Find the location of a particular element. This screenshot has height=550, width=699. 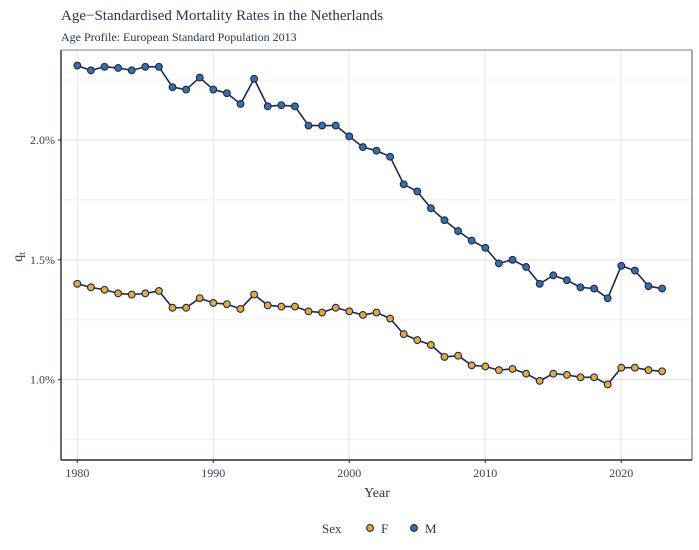

x-tick-label: 2000 is located at coordinates (349, 473).